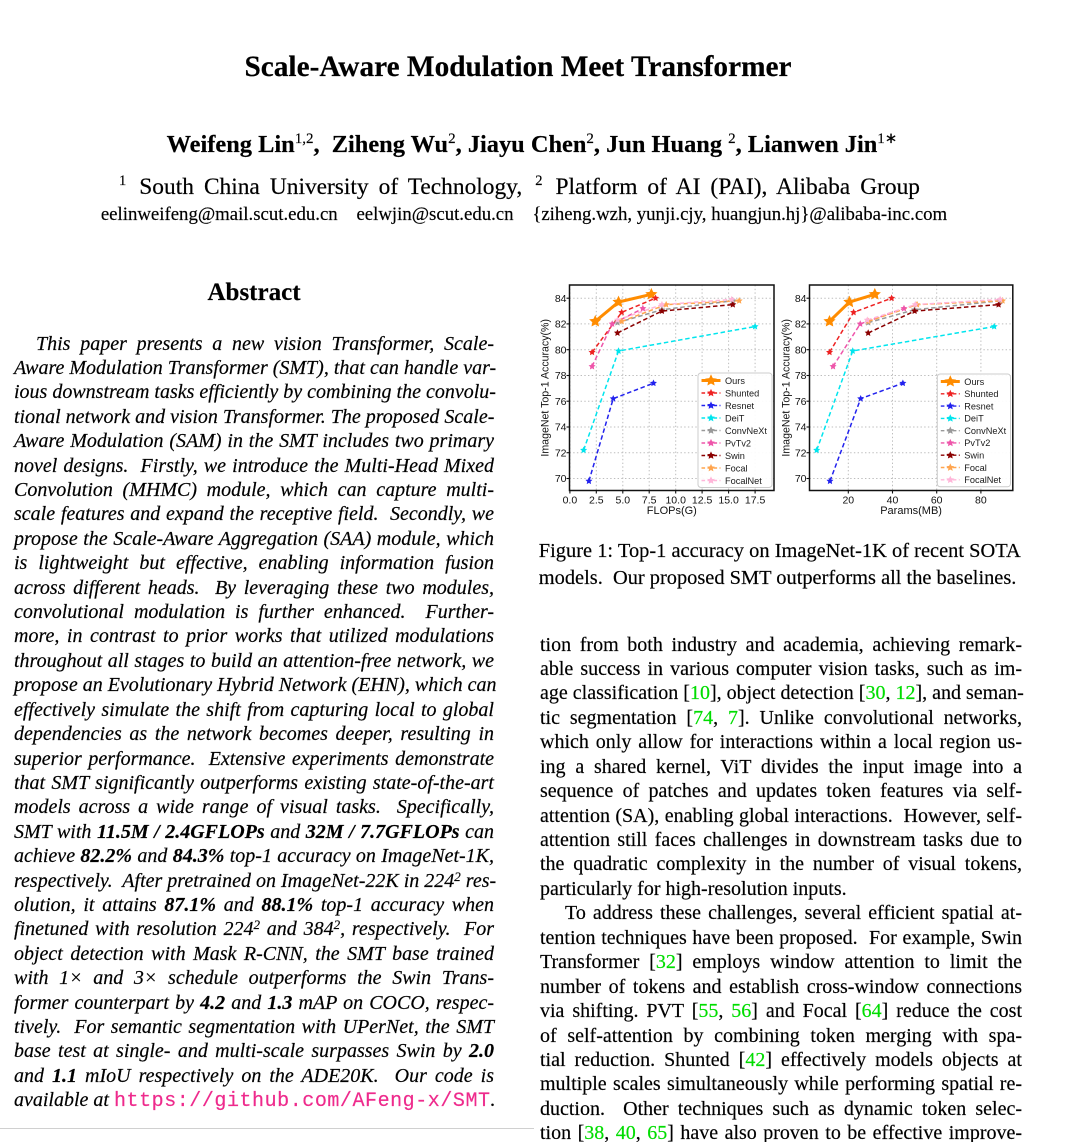 The image size is (1088, 1142). What do you see at coordinates (728, 501) in the screenshot?
I see `svg-text: 15.0` at bounding box center [728, 501].